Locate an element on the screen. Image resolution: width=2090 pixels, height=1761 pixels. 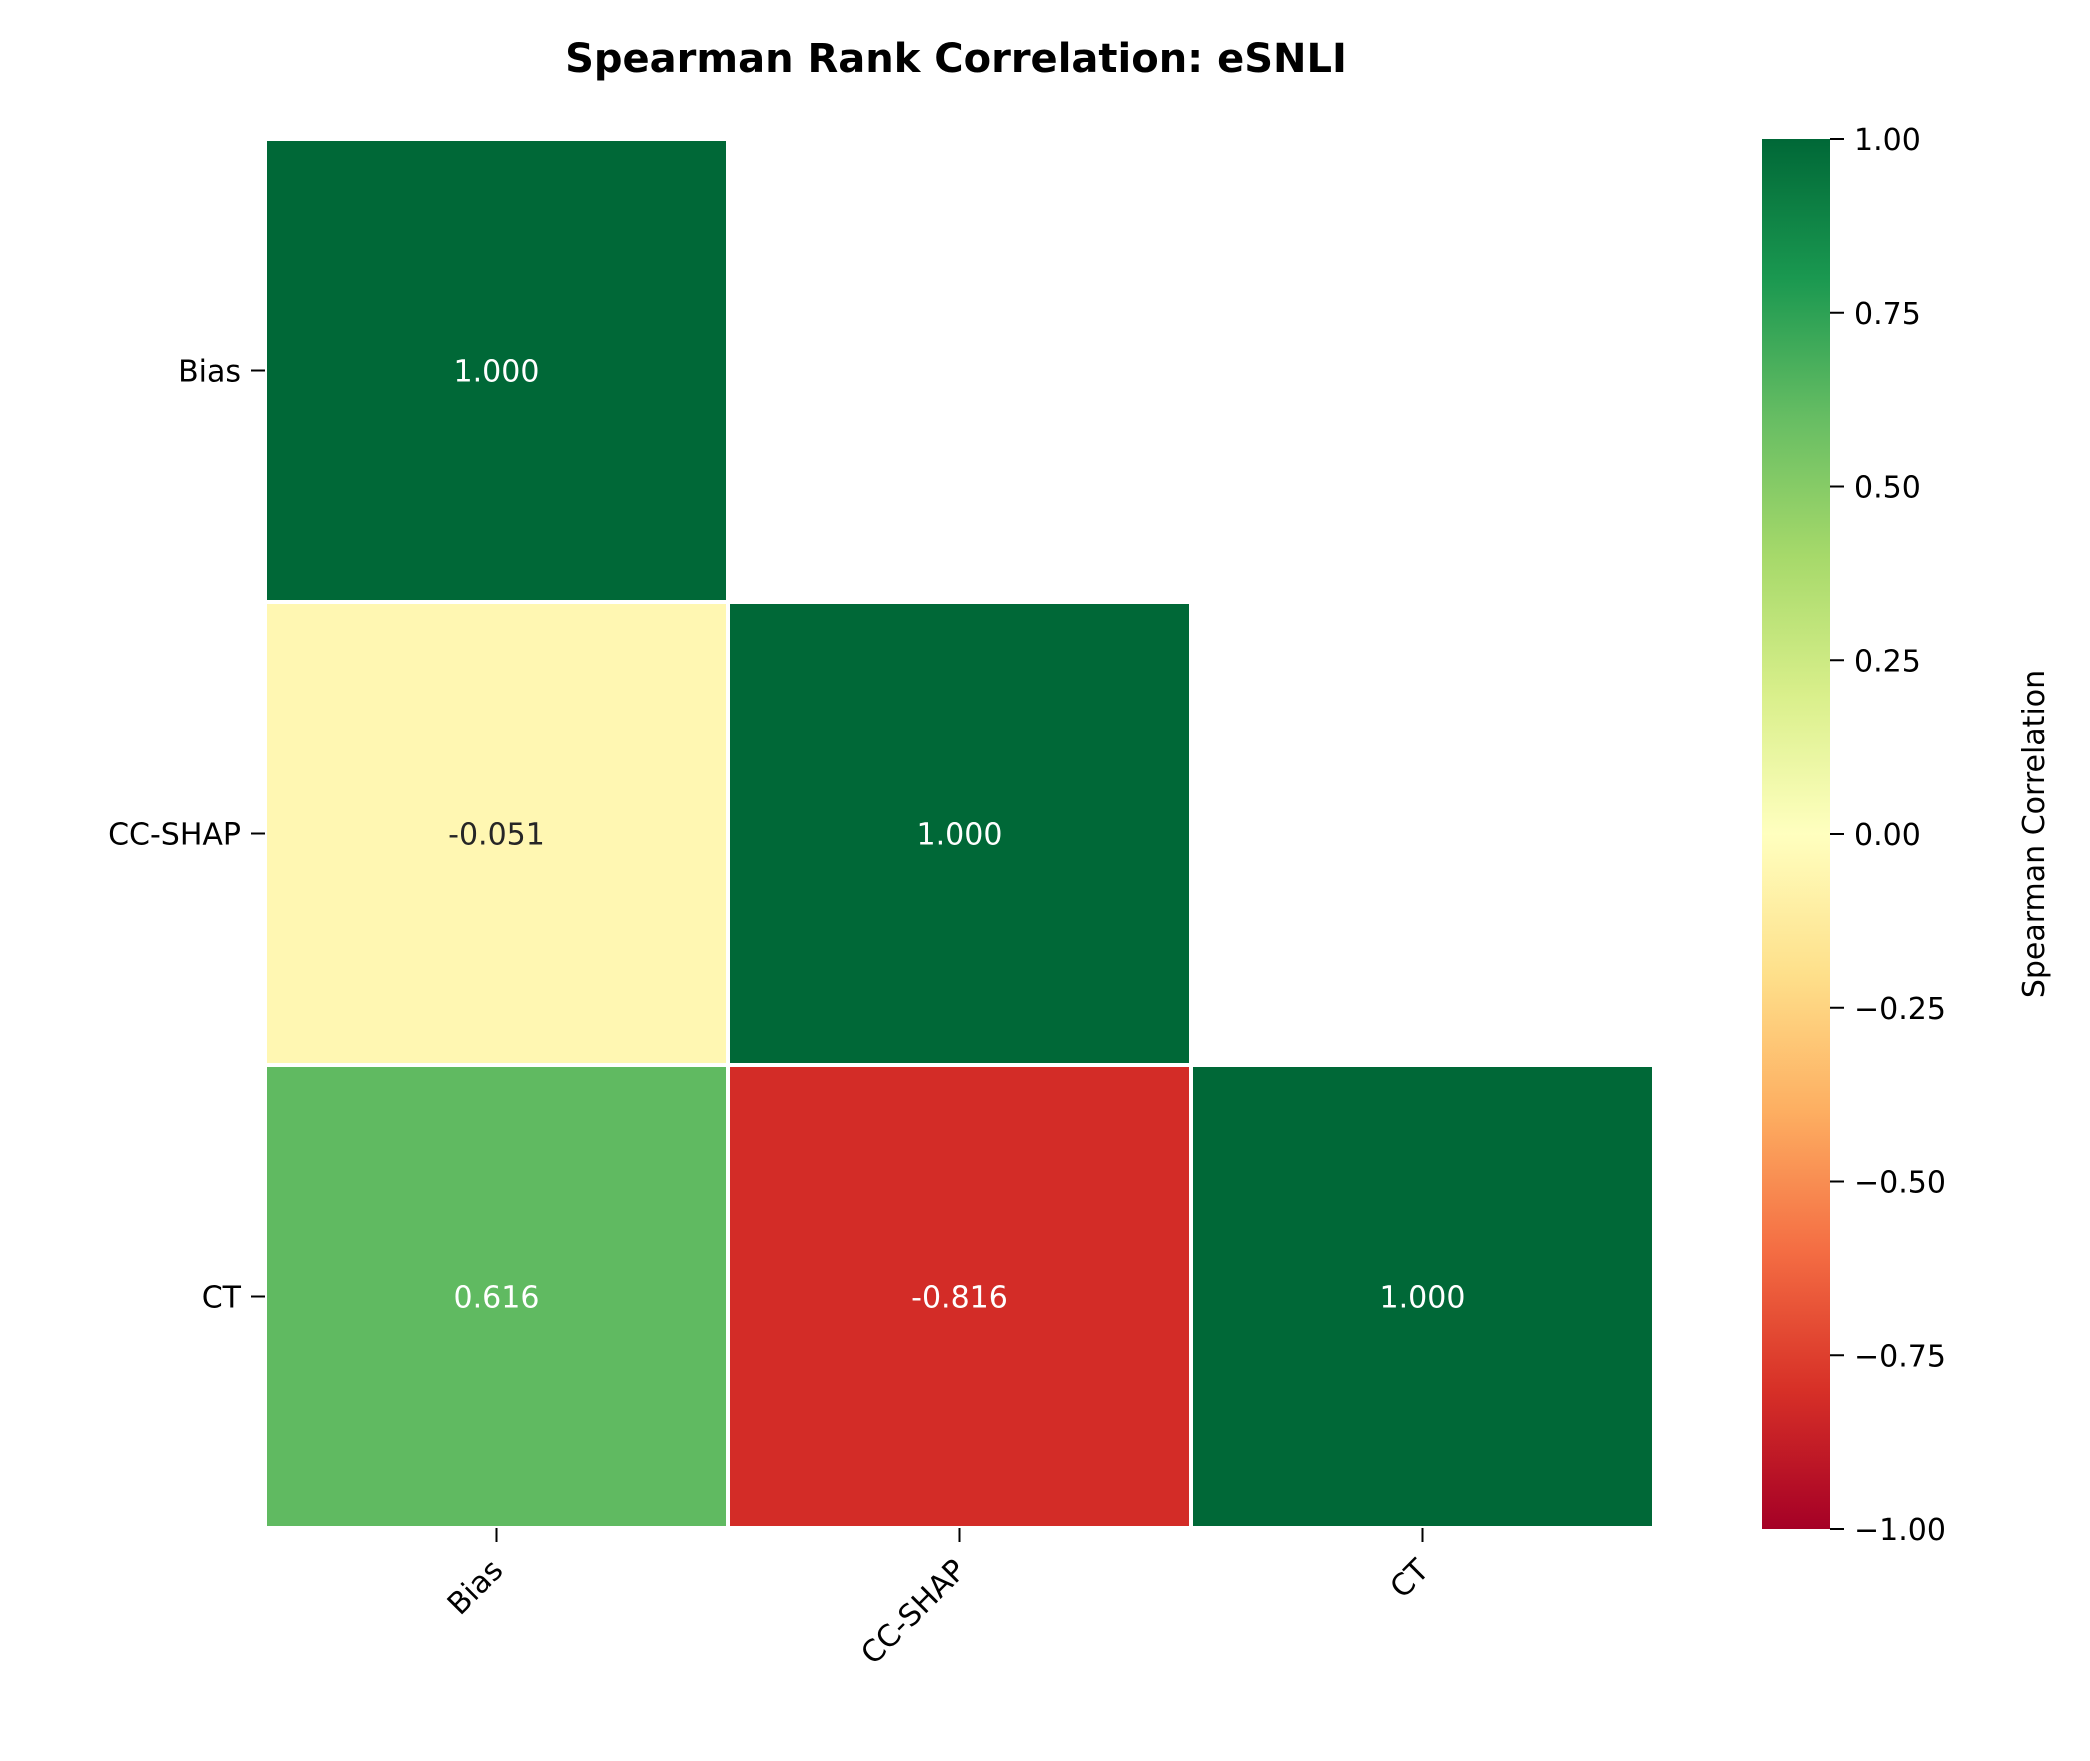
colorbar-tick-label: 0.00 is located at coordinates (1887, 835).